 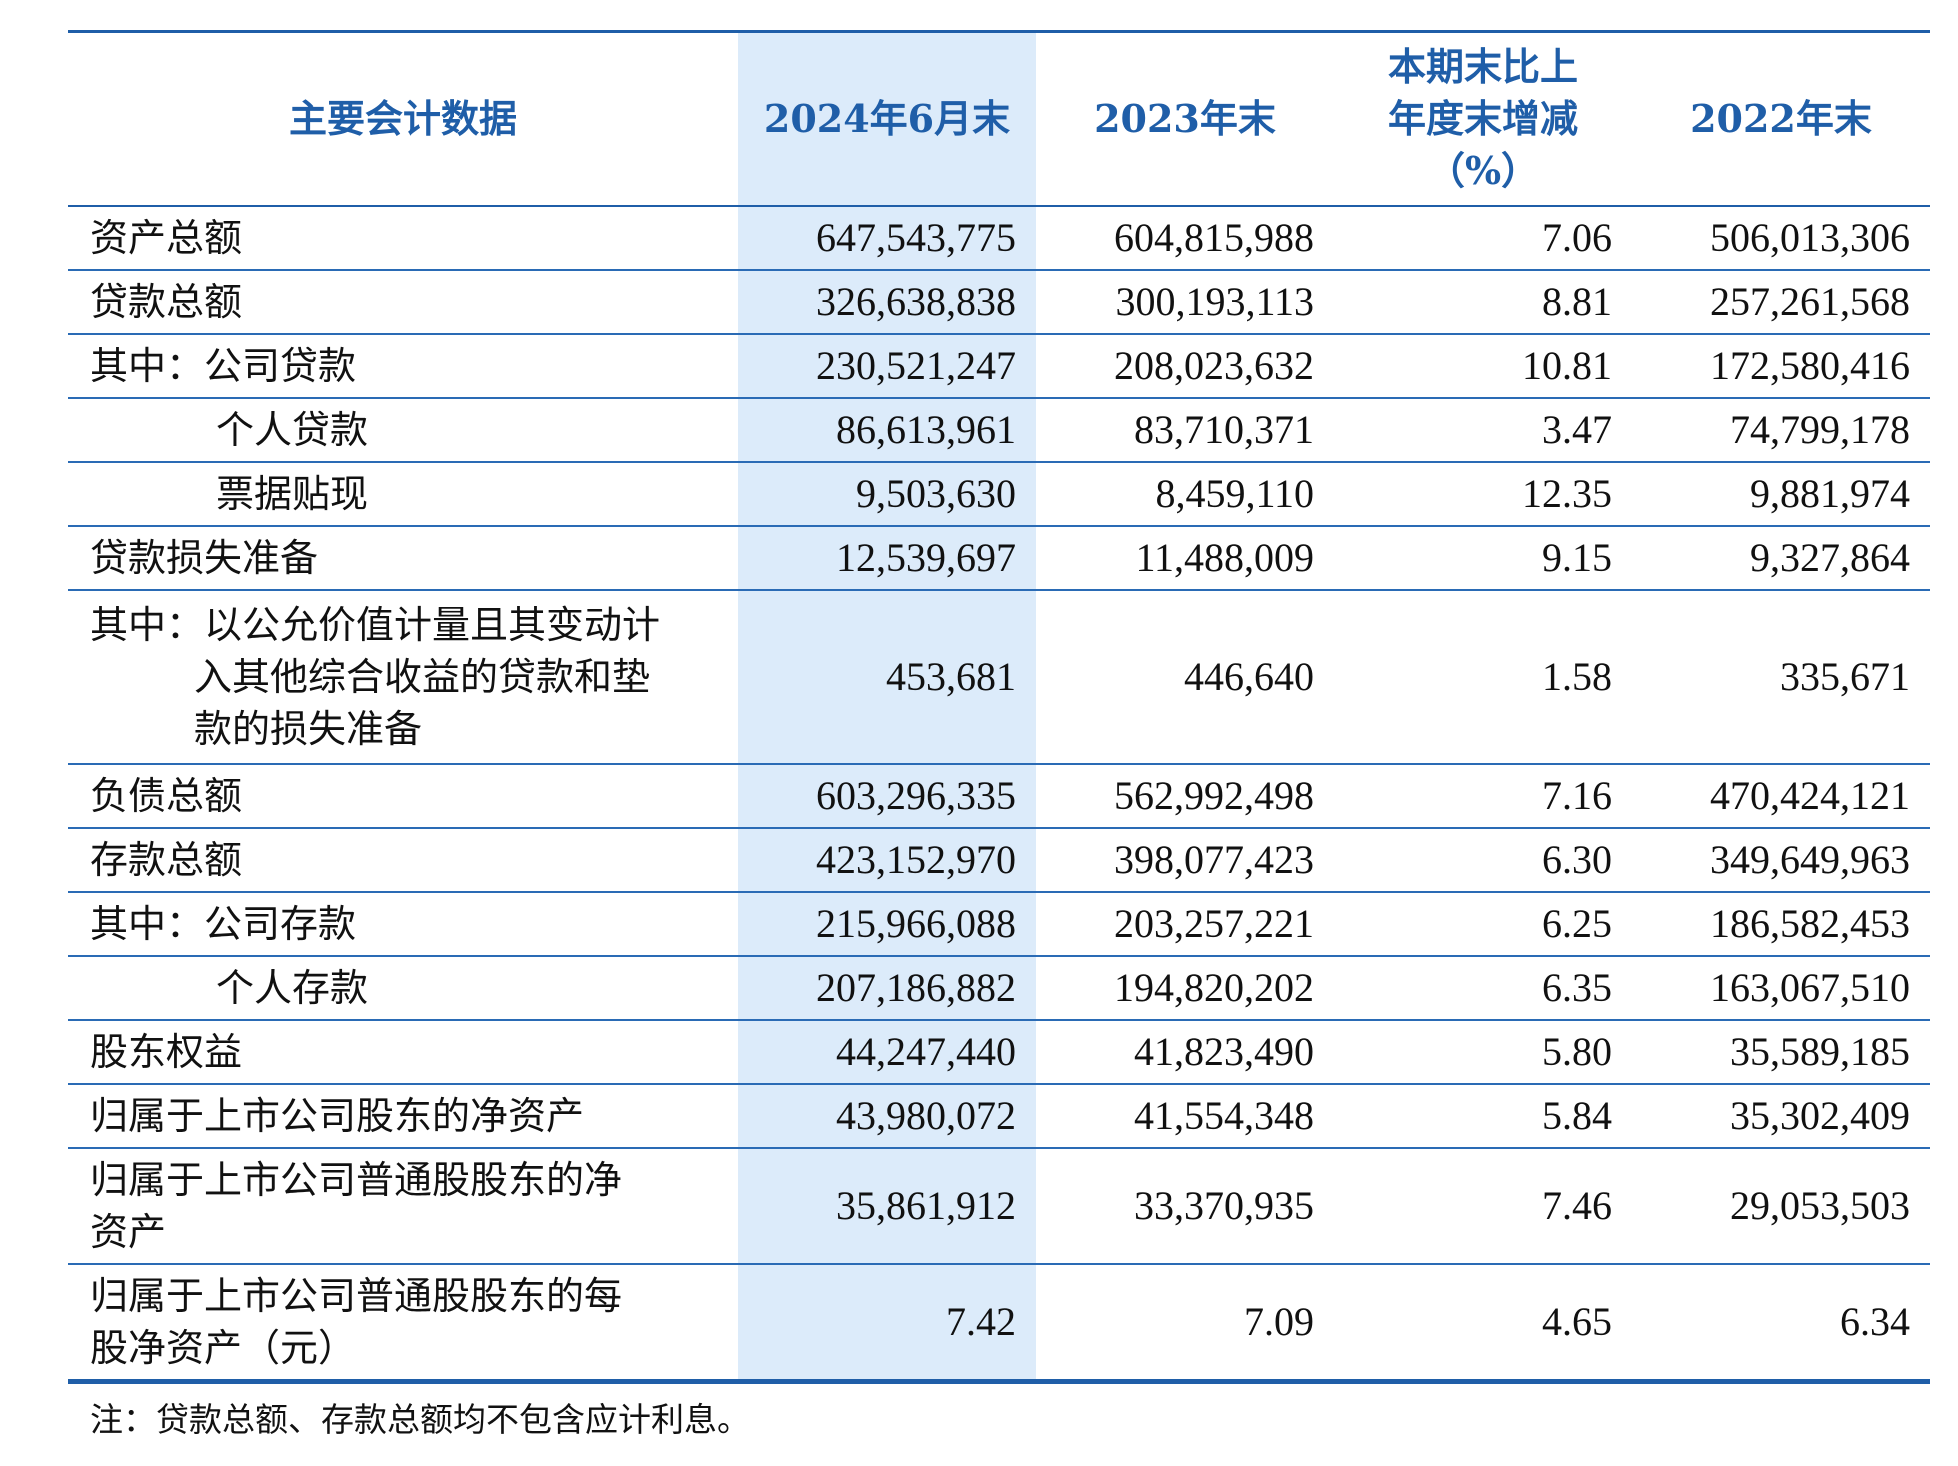 What do you see at coordinates (1483, 1116) in the screenshot?
I see `value-change-pct: 5.84` at bounding box center [1483, 1116].